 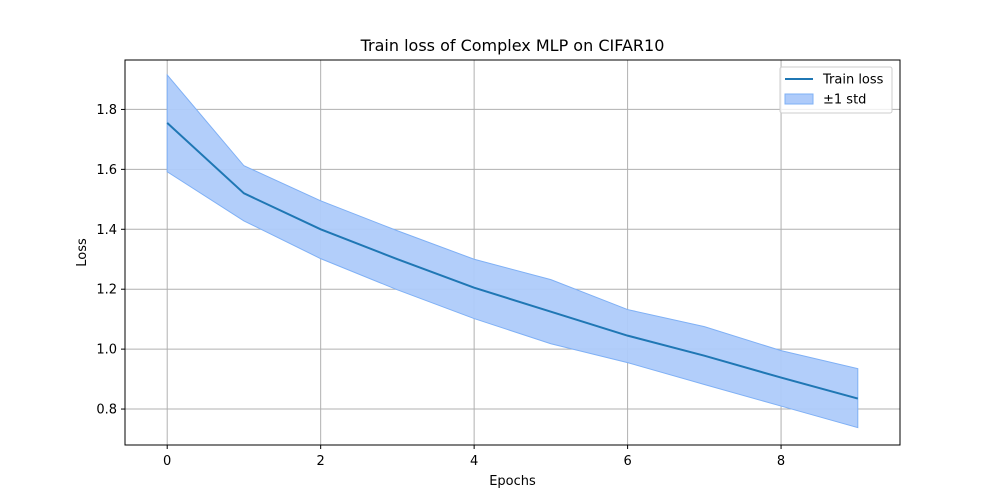 I want to click on y-tick-label: 1.0, so click(x=106, y=350).